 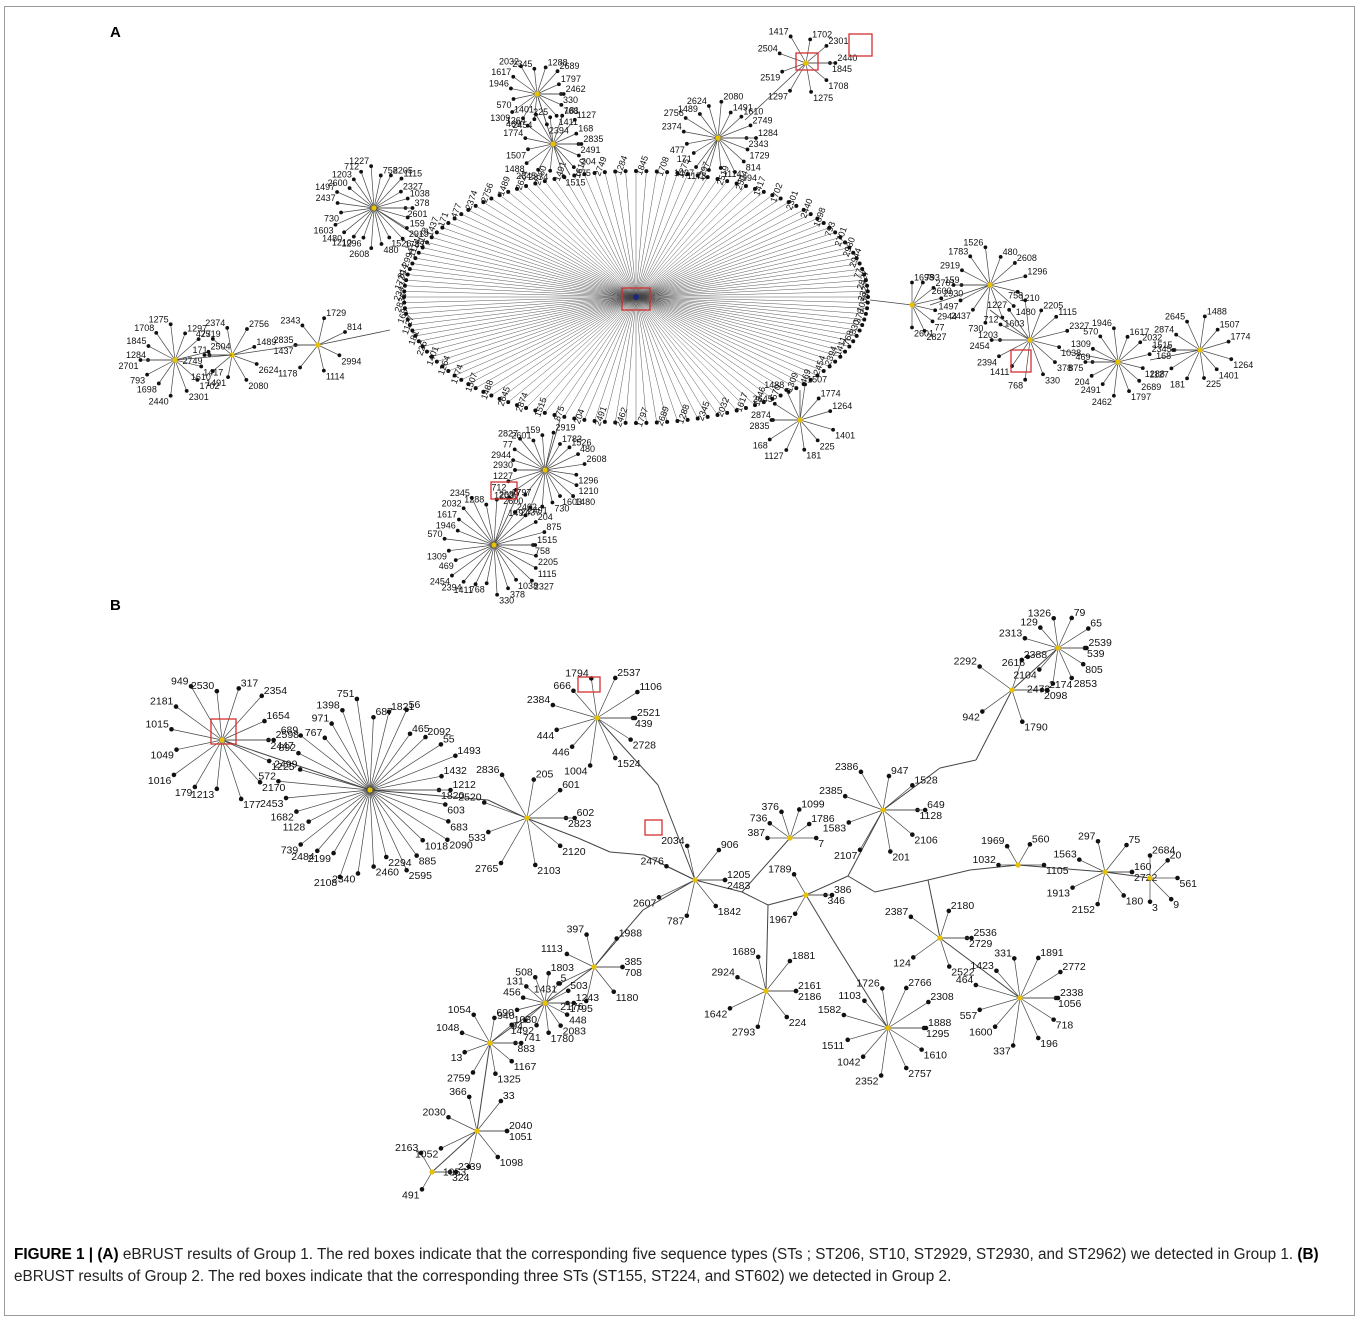 I want to click on st-label: 2874, so click(x=761, y=415).